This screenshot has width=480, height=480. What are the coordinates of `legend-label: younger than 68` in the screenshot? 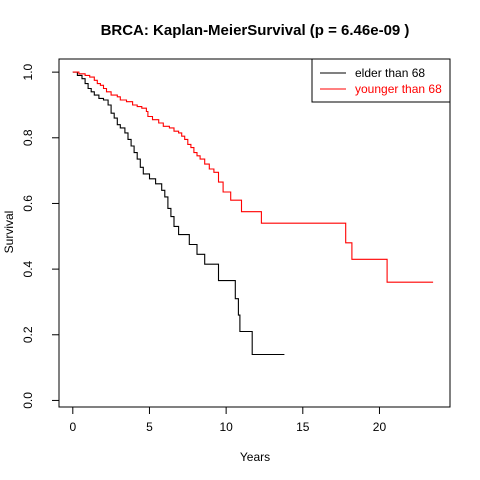 It's located at (398, 89).